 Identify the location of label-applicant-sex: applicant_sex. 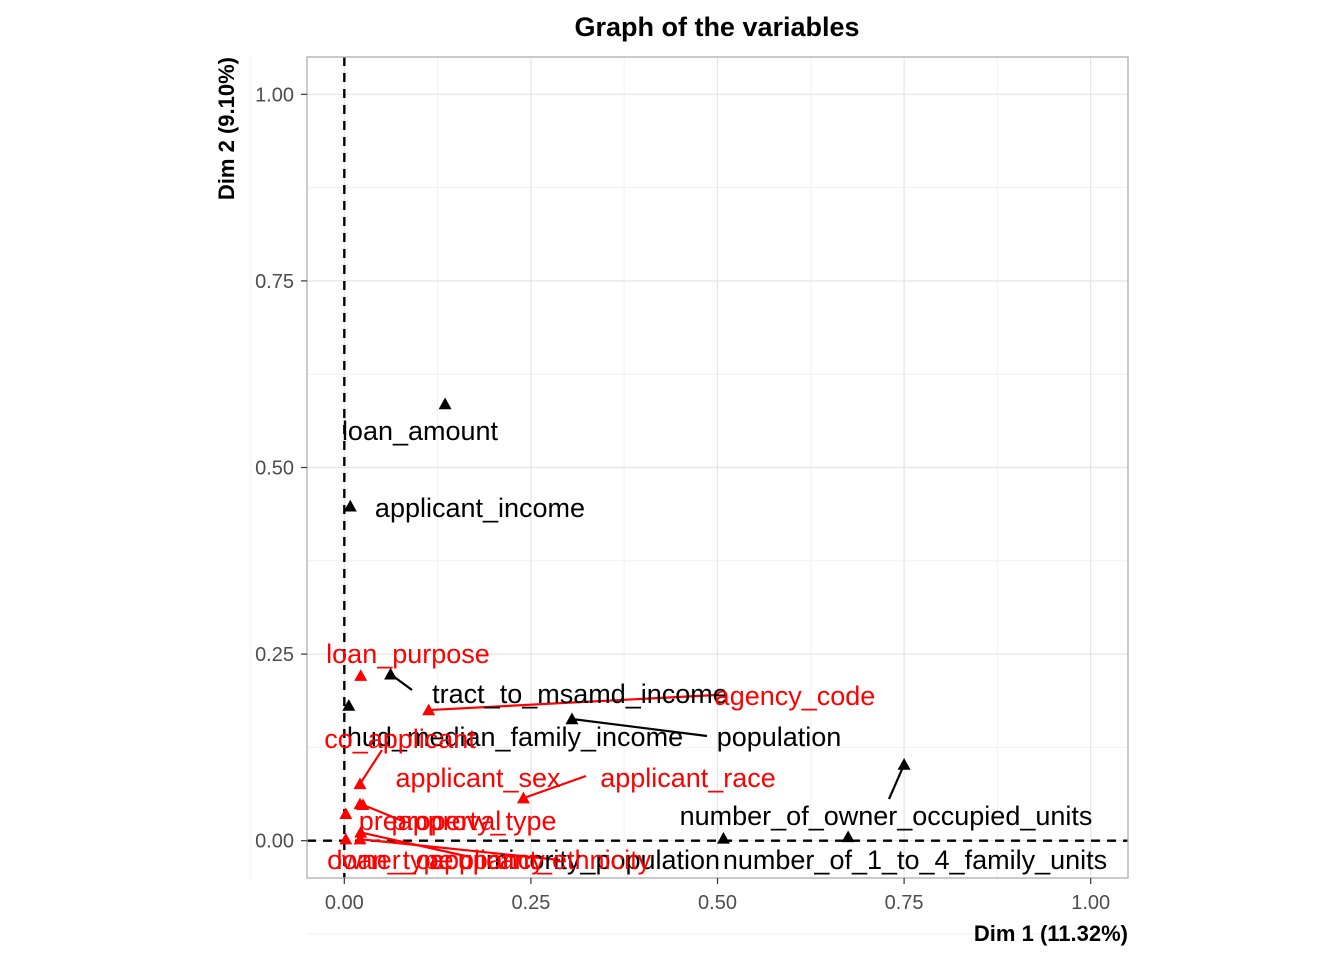
(478, 778).